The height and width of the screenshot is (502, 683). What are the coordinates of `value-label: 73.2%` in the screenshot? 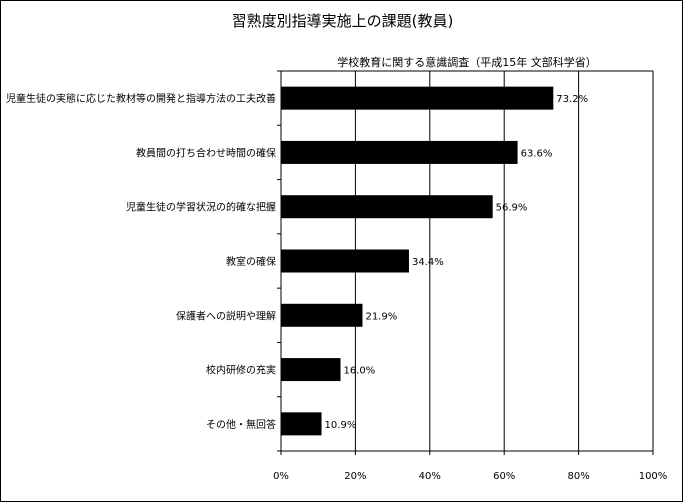 It's located at (572, 99).